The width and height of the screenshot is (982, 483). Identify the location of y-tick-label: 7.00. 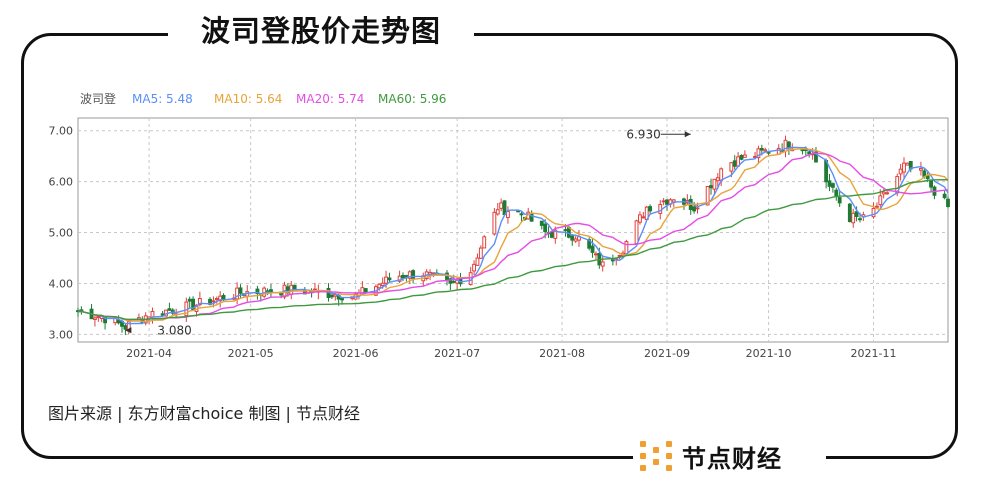
(61, 131).